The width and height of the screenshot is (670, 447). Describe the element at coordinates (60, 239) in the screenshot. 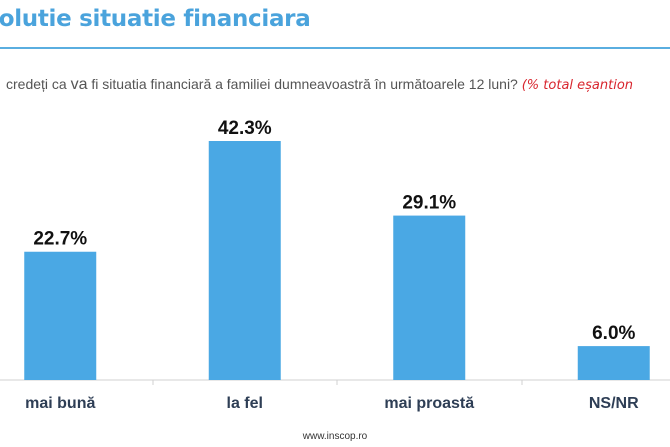

I see `data-label: 22.7%` at that location.